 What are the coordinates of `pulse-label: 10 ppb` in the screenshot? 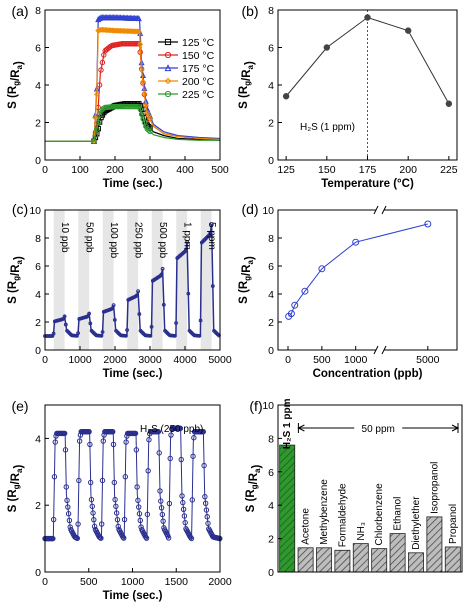 It's located at (64, 237).